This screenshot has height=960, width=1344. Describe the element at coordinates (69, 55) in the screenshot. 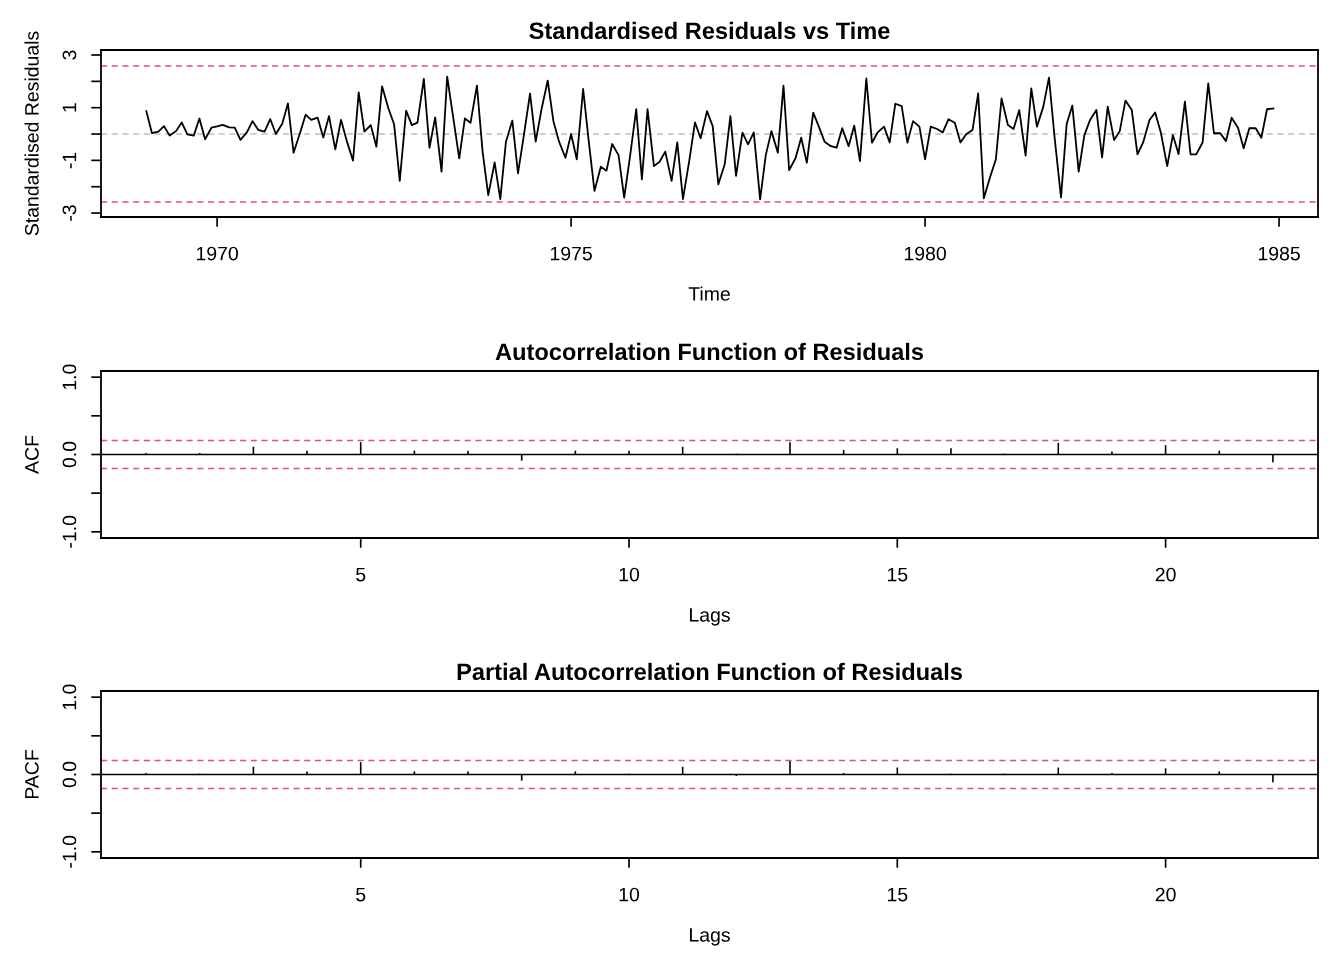

I see `y-tick-label: 3` at that location.